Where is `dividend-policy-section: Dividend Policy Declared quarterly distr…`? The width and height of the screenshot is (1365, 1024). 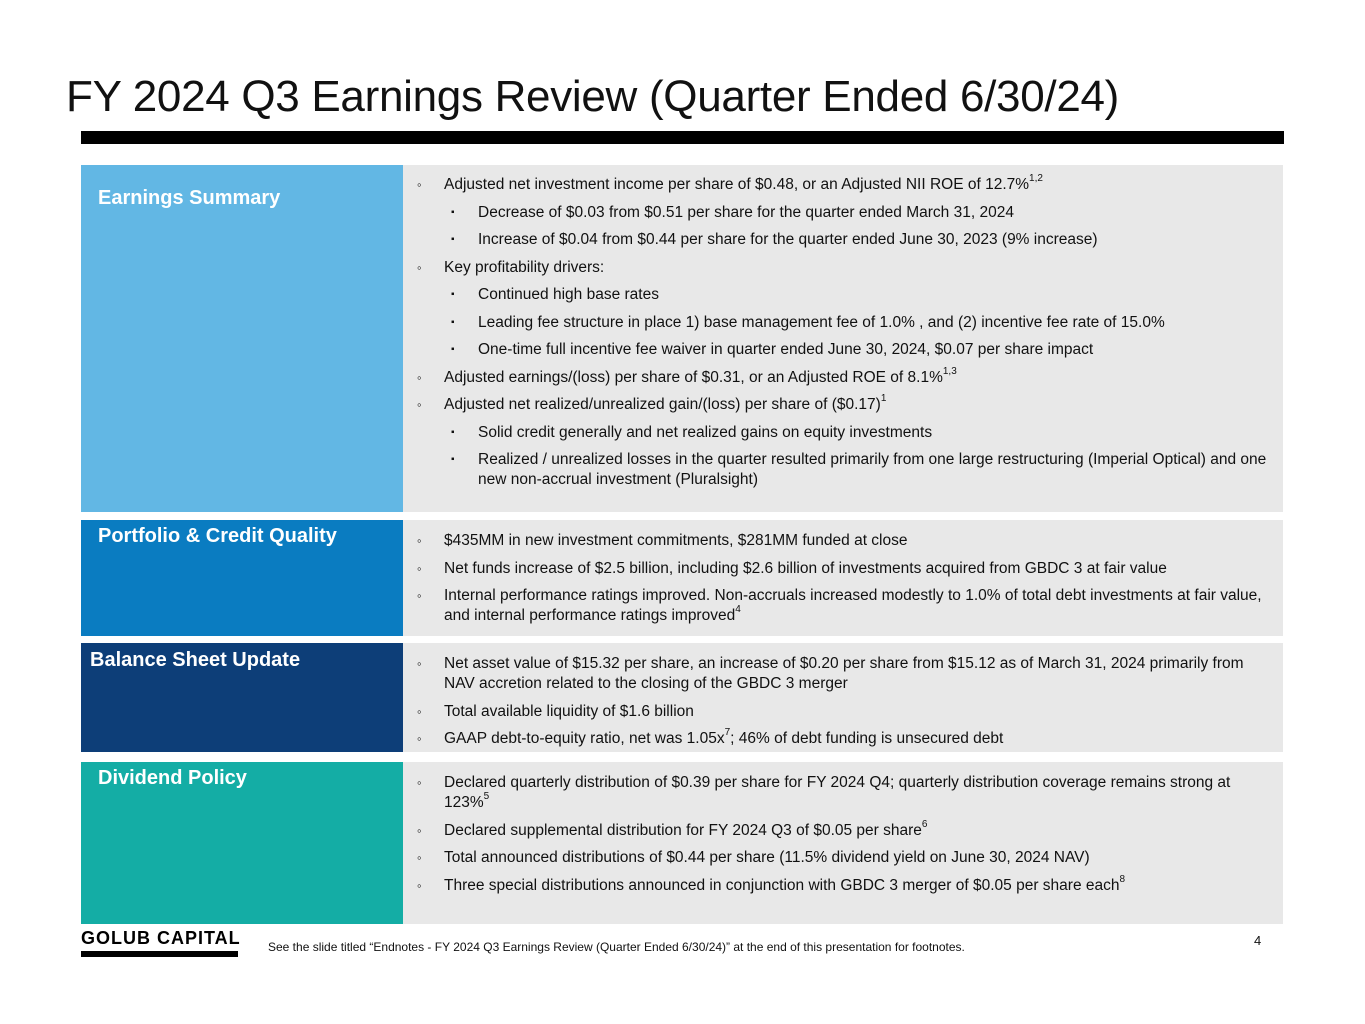 dividend-policy-section: Dividend Policy Declared quarterly distr… is located at coordinates (682, 843).